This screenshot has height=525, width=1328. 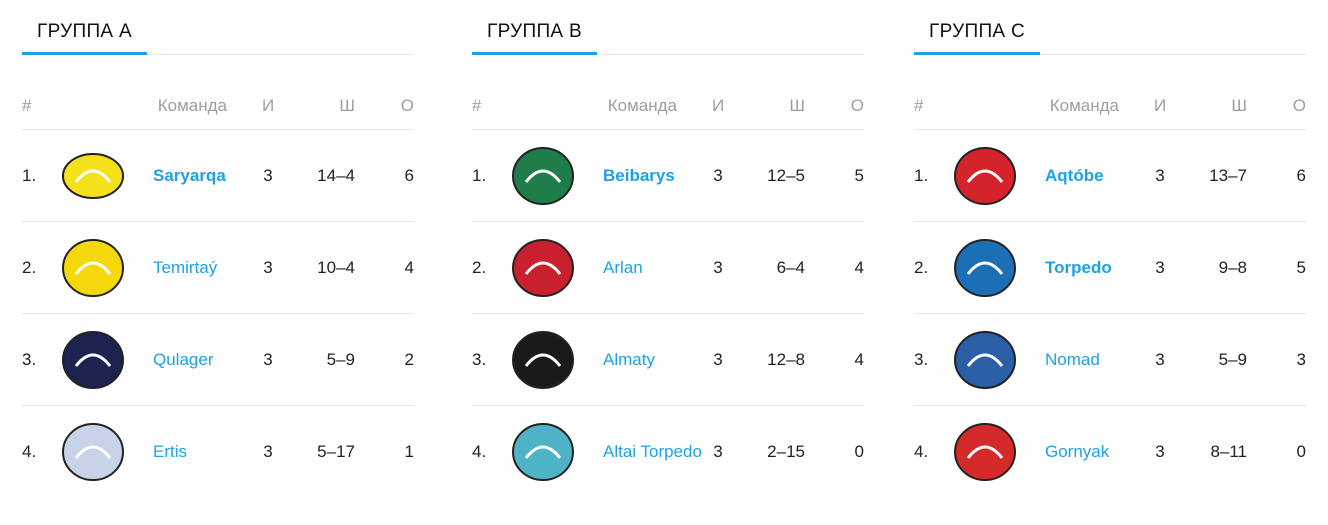 I want to click on temirtau-logo-icon, so click(x=93, y=268).